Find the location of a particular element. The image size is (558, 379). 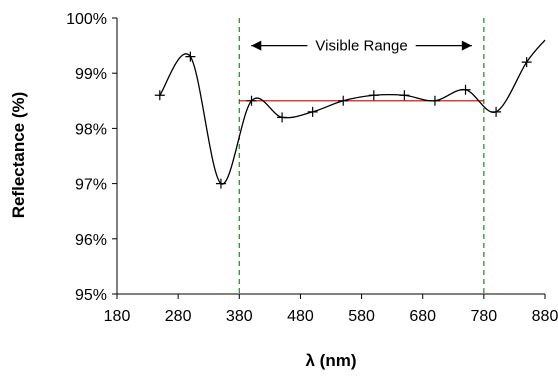

visible-range-label: Visible Range is located at coordinates (361, 46).